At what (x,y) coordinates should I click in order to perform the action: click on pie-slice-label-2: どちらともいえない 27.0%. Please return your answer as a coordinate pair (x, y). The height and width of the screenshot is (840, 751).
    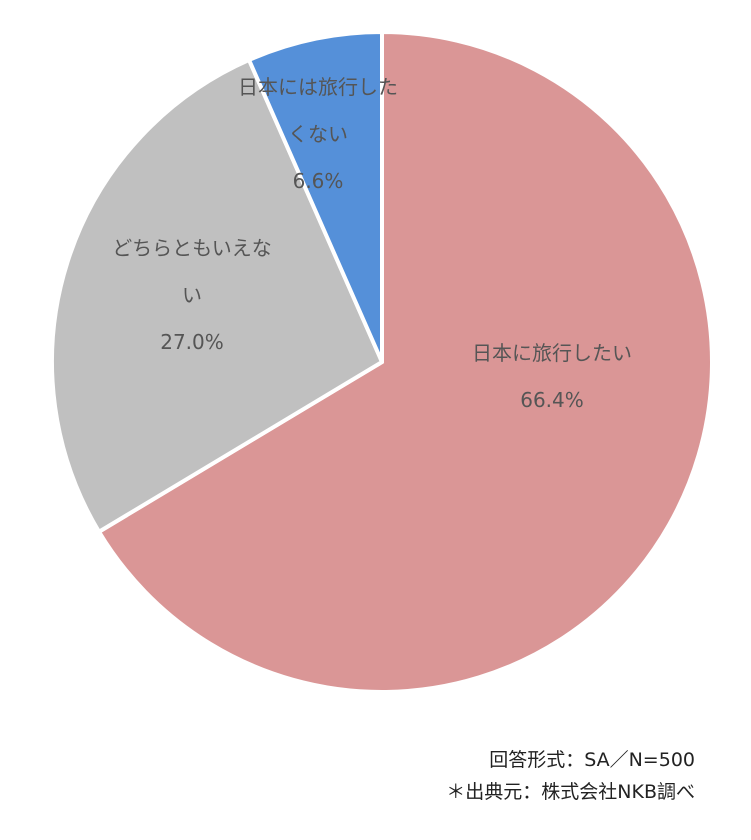
    Looking at the image, I should click on (192, 295).